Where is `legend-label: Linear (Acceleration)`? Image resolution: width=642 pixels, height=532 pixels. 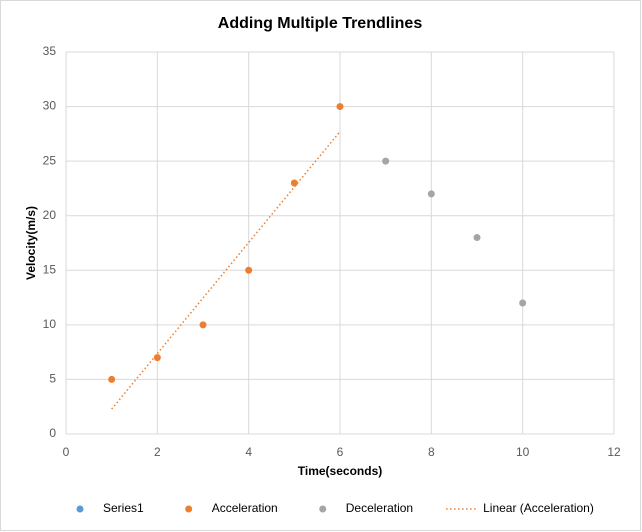
legend-label: Linear (Acceleration) is located at coordinates (538, 508).